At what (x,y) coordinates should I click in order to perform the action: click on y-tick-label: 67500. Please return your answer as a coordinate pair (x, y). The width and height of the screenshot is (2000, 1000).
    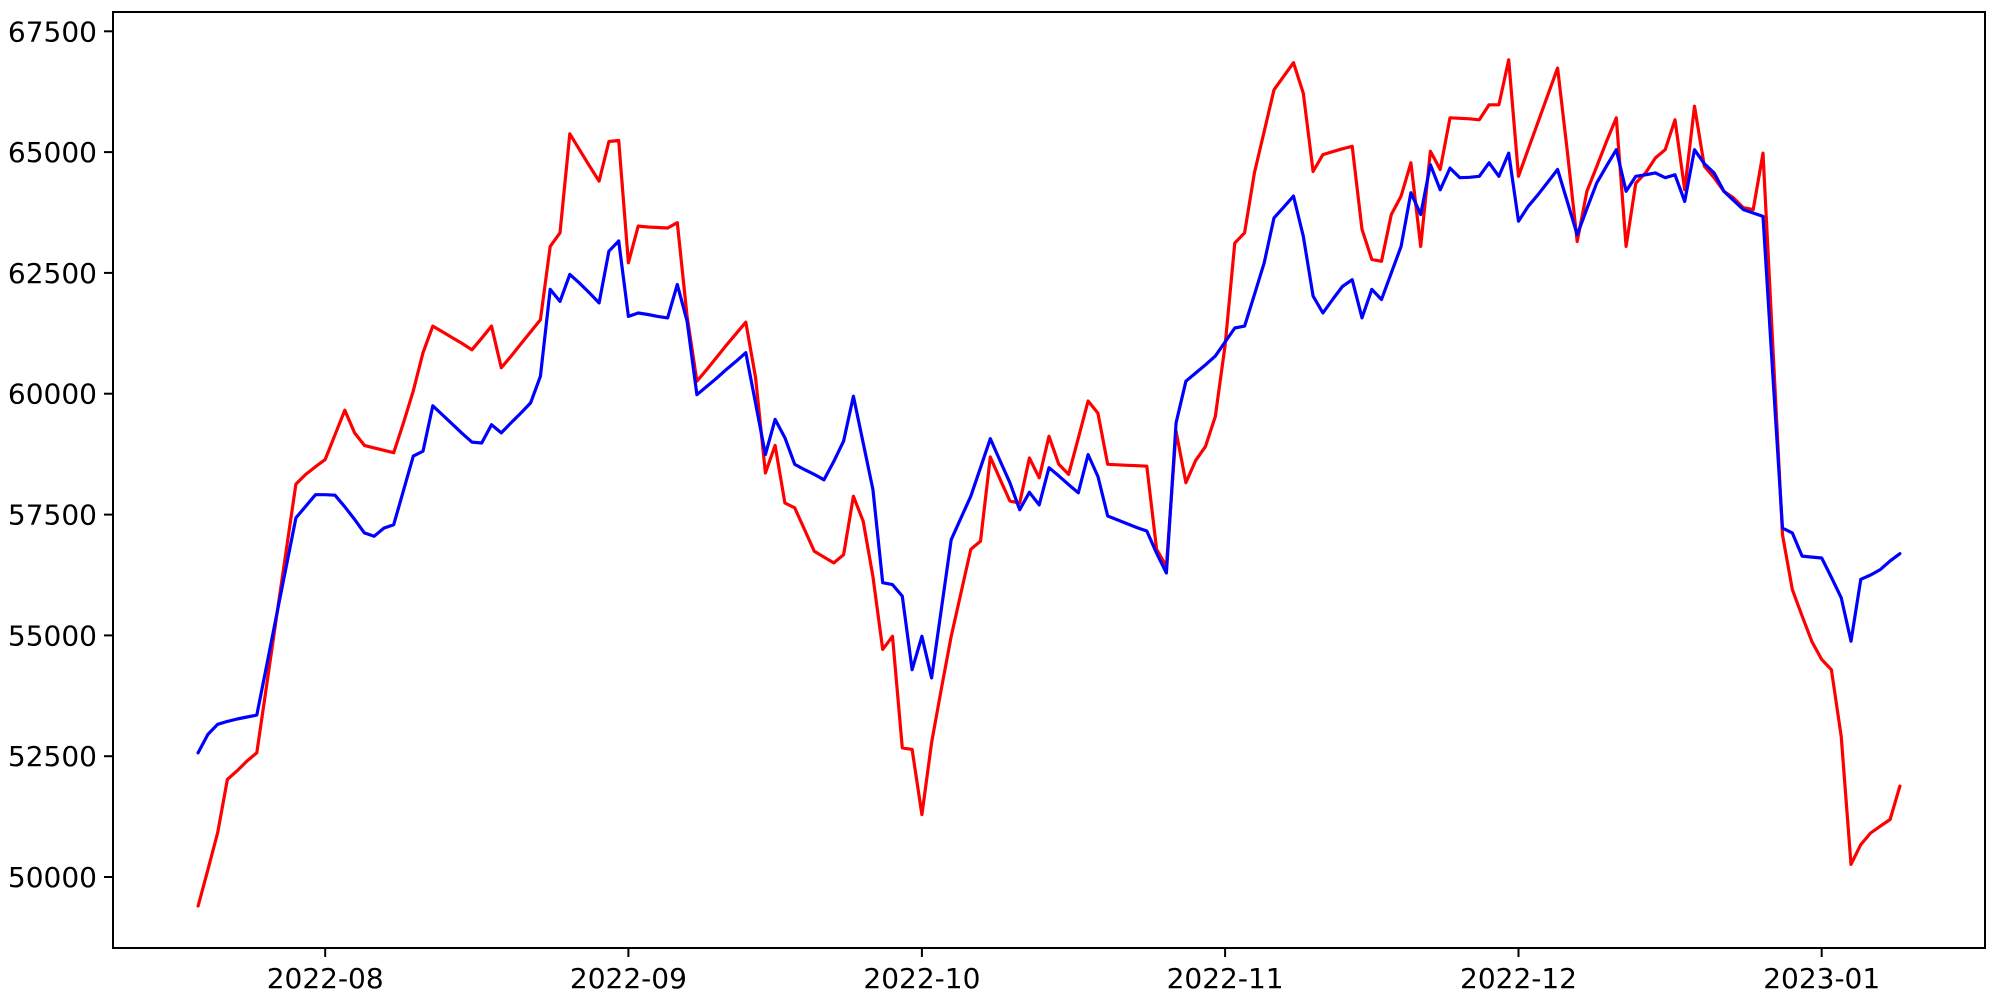
    Looking at the image, I should click on (52, 31).